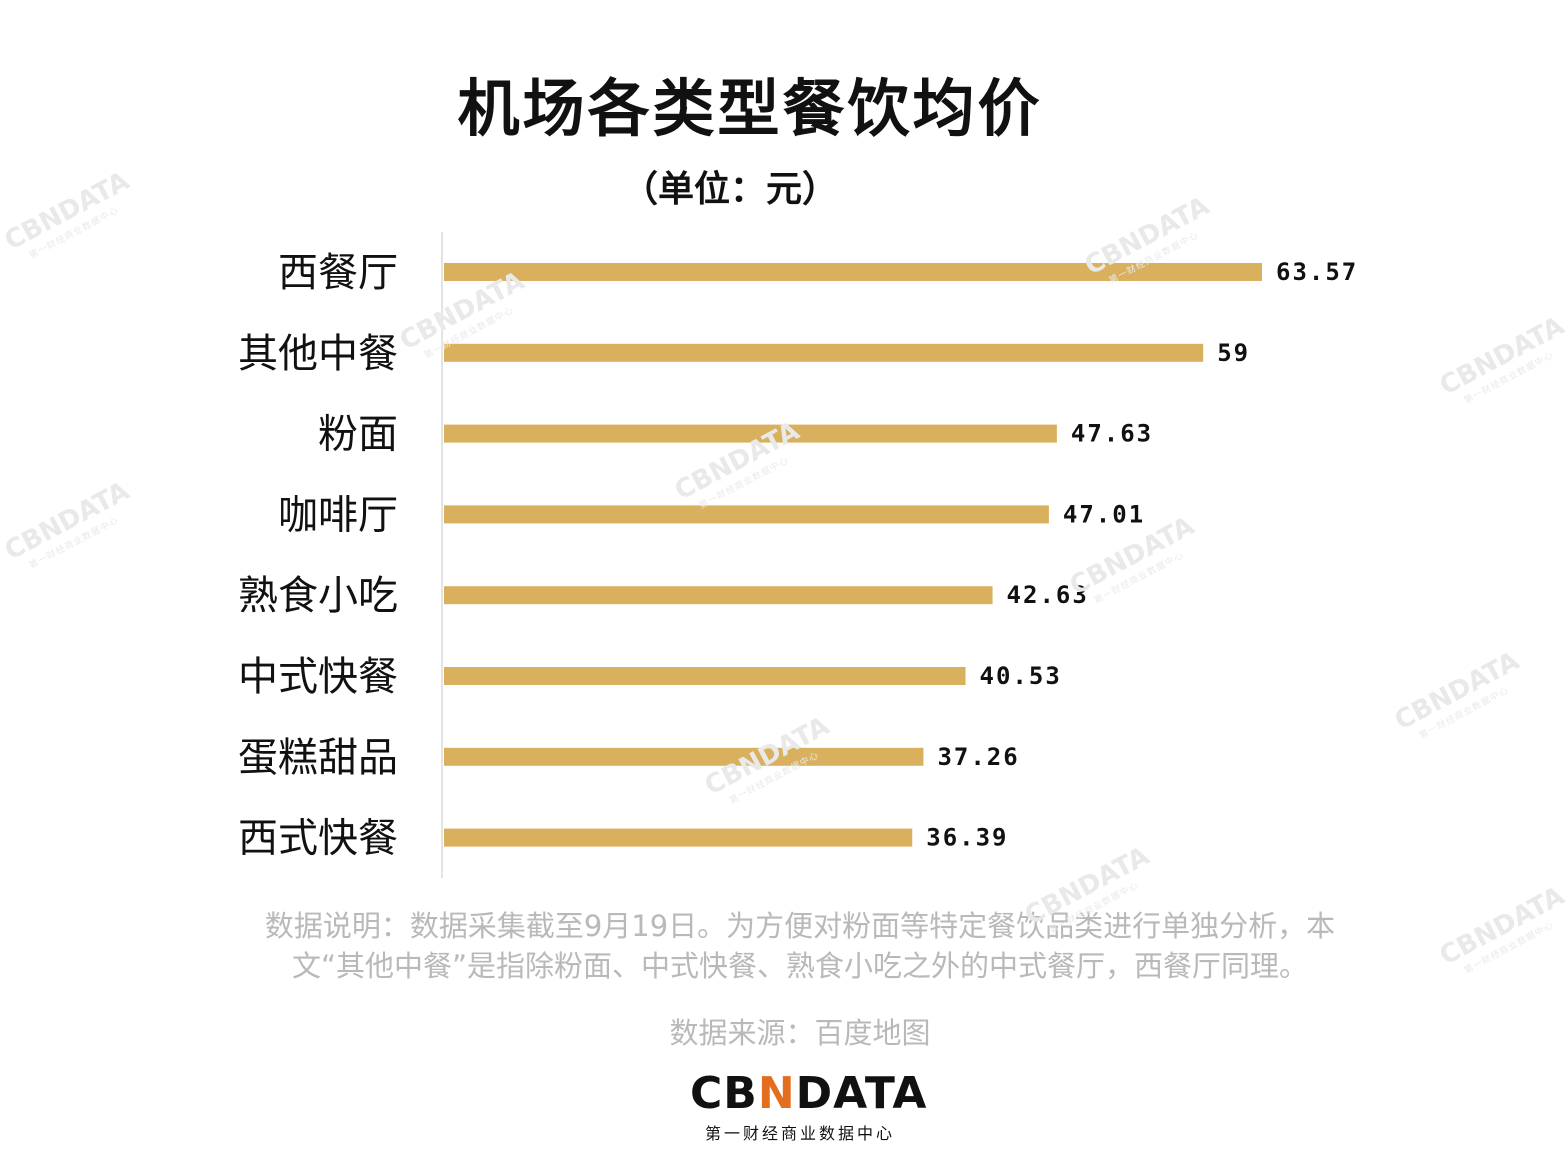 The image size is (1567, 1150). Describe the element at coordinates (1317, 272) in the screenshot. I see `value-label: 63.57` at that location.